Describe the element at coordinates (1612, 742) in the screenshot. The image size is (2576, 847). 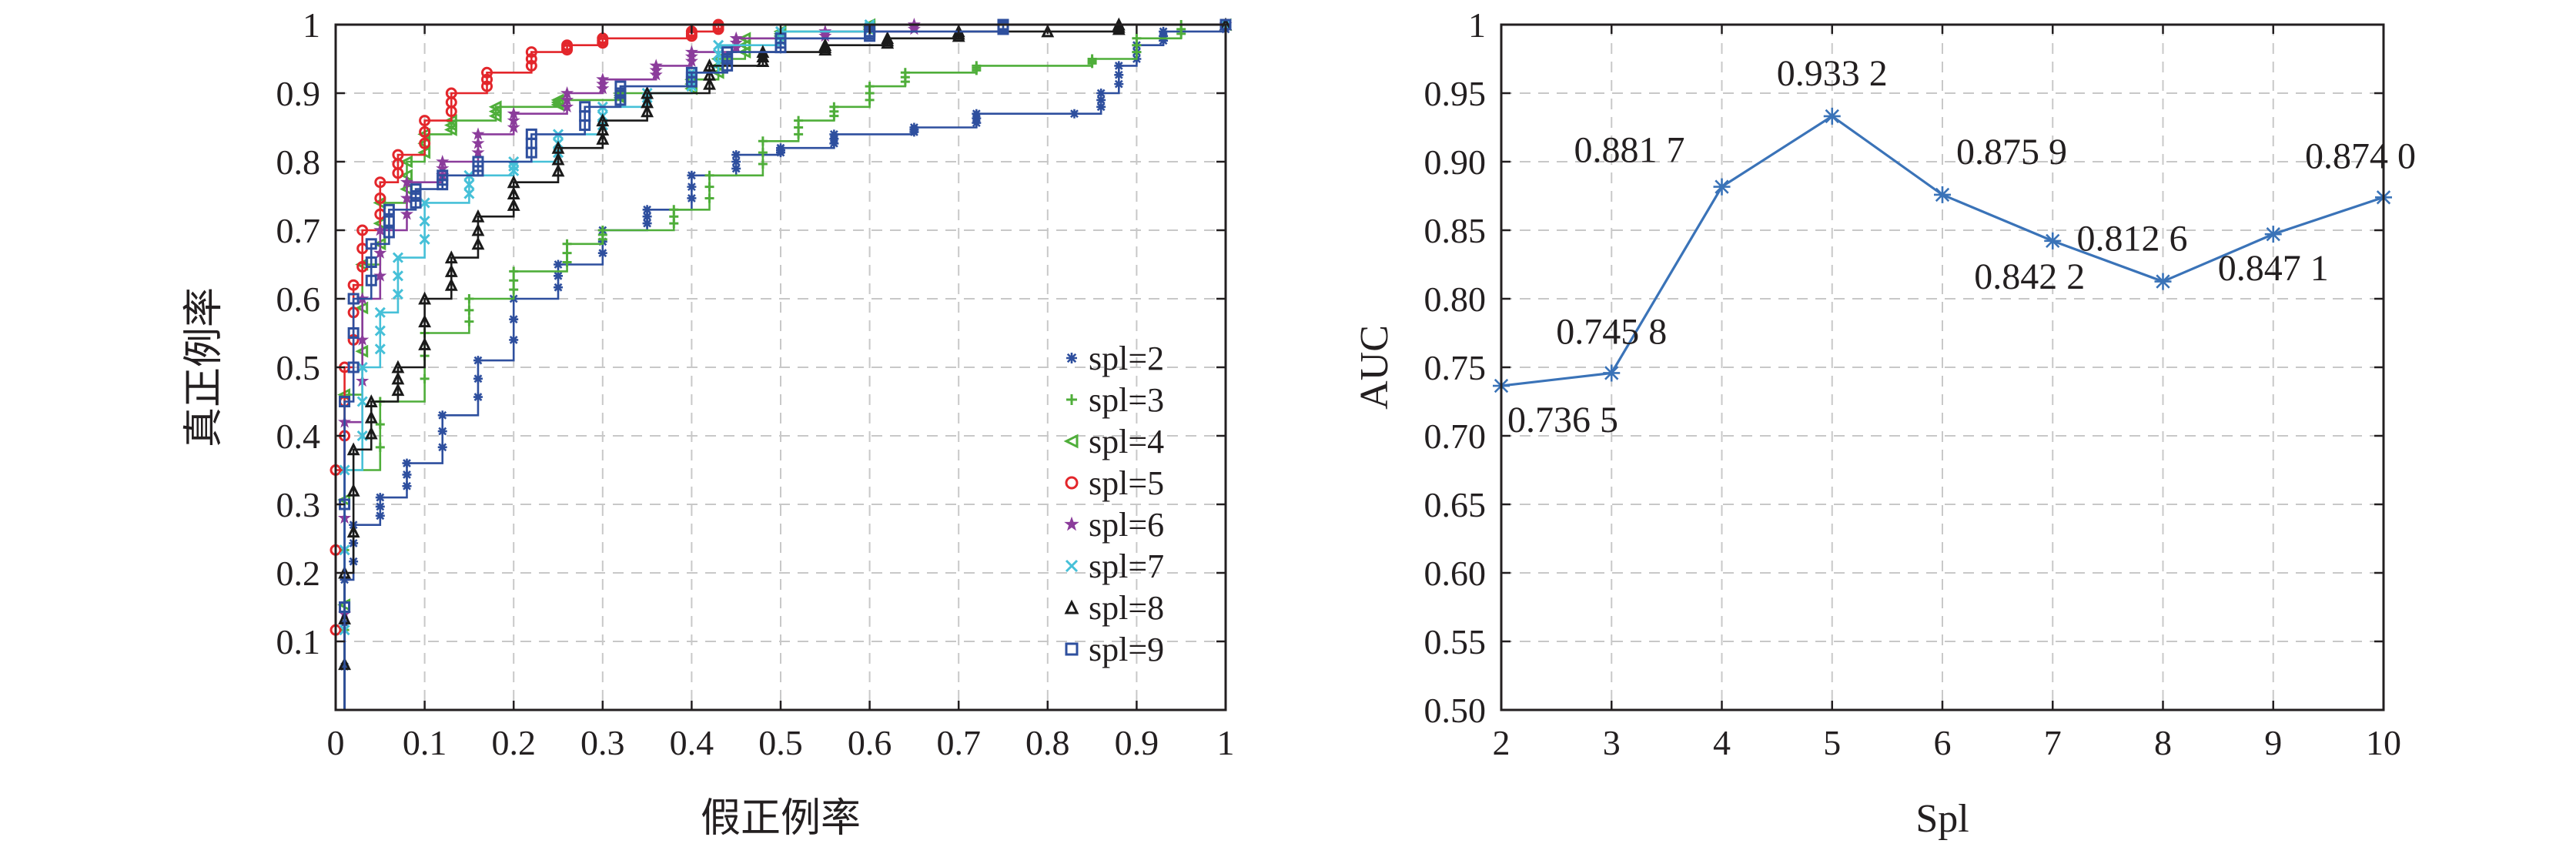
I see `x-tick-label: 3` at that location.